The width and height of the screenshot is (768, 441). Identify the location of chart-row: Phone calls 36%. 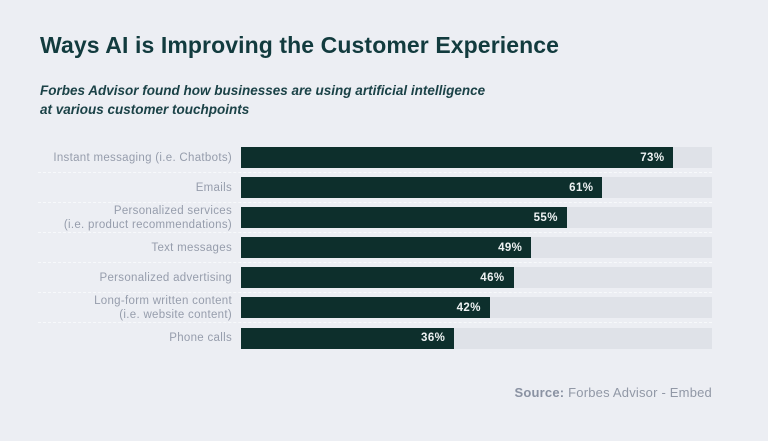
(375, 338).